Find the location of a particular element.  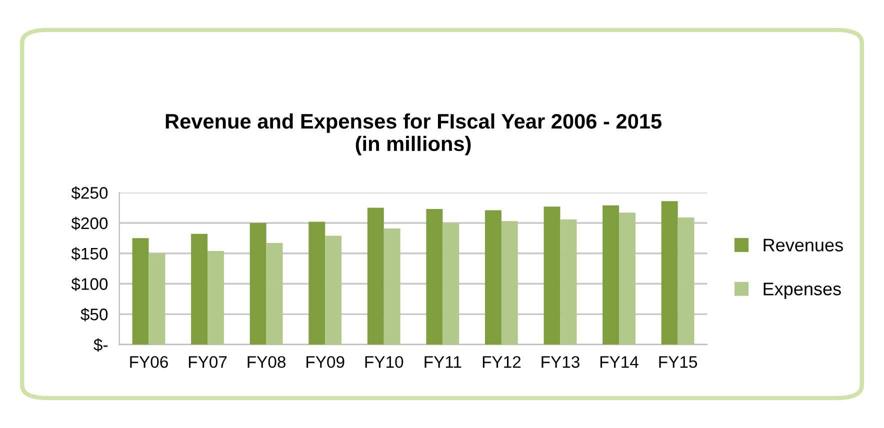

x-tick-label: FY08 is located at coordinates (267, 362).